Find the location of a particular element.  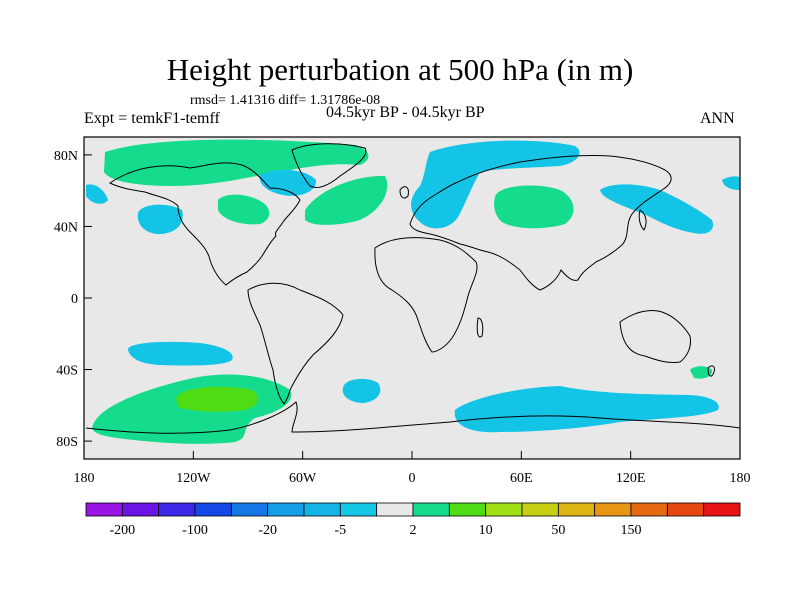

lon-tick-label: 120E is located at coordinates (631, 478).